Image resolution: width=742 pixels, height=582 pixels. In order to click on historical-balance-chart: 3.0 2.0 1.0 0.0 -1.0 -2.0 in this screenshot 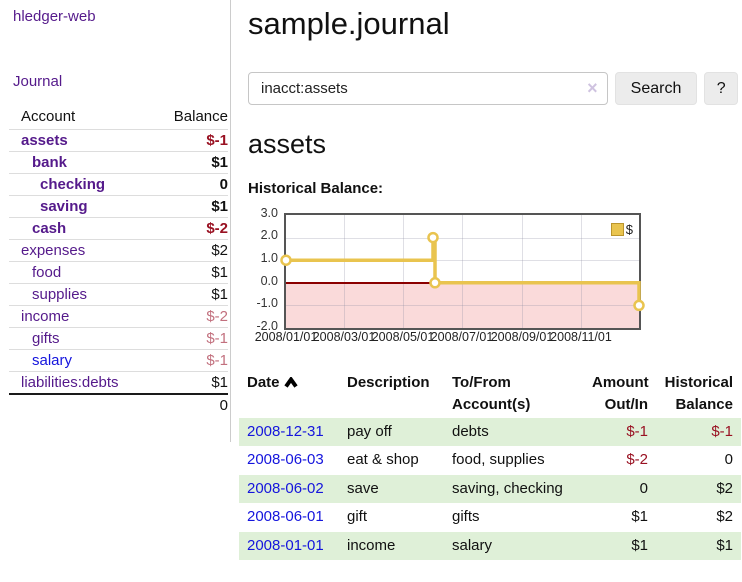, I will do `click(448, 278)`.